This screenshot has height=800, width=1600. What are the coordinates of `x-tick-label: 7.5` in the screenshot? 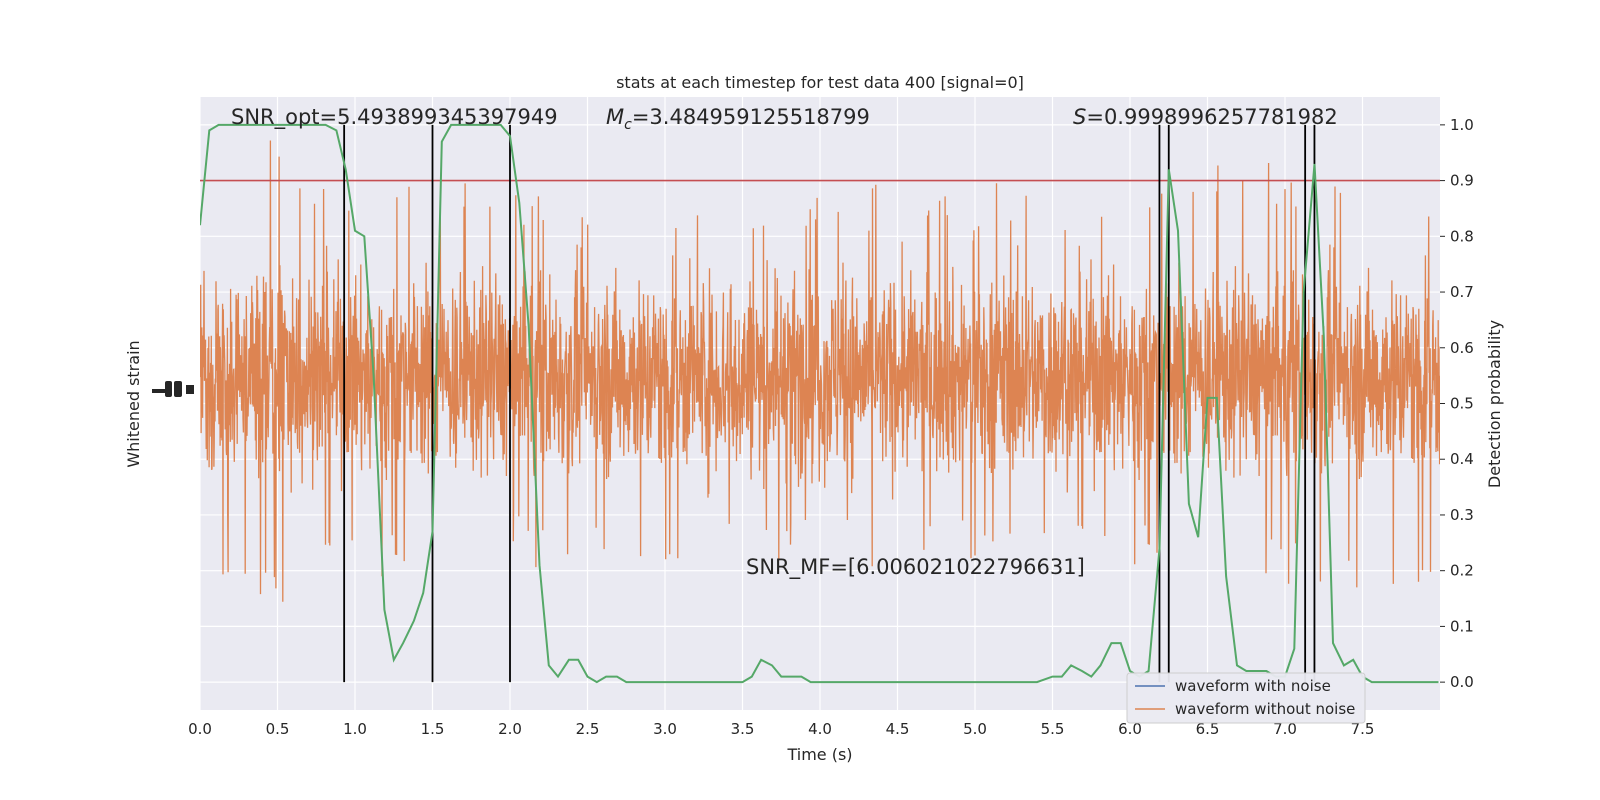 It's located at (1363, 729).